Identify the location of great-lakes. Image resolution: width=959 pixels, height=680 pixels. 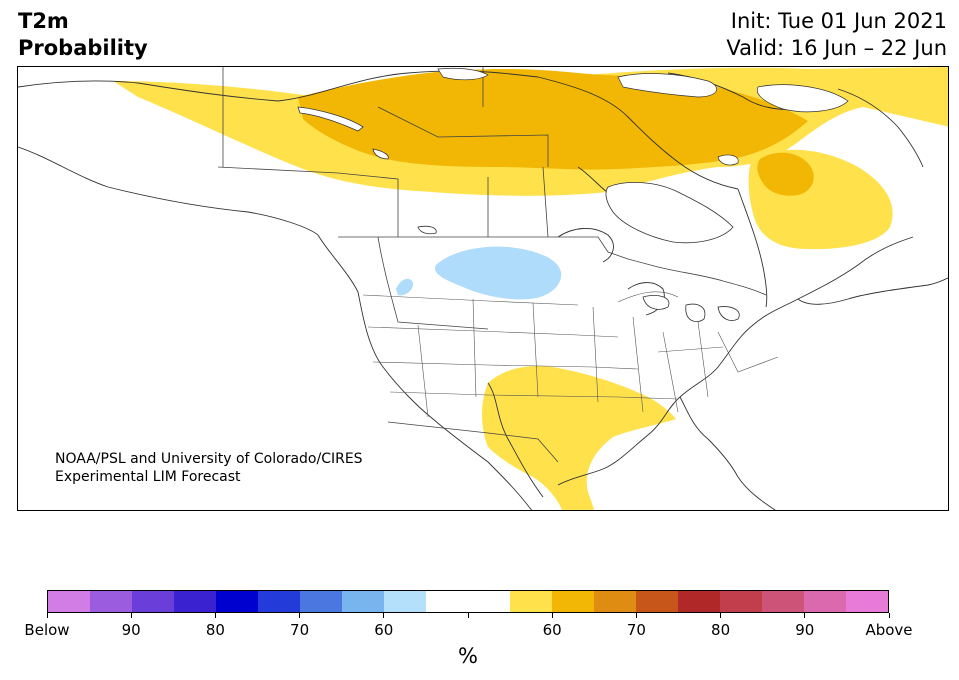
(691, 308).